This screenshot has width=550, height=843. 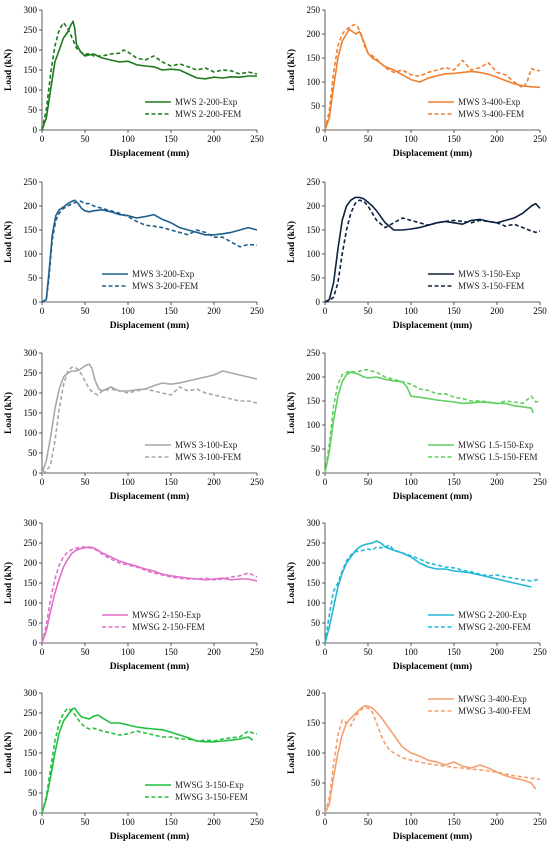 What do you see at coordinates (150, 280) in the screenshot?
I see `legend: MWS 3-200-Exp MWS 3-200-FEM` at bounding box center [150, 280].